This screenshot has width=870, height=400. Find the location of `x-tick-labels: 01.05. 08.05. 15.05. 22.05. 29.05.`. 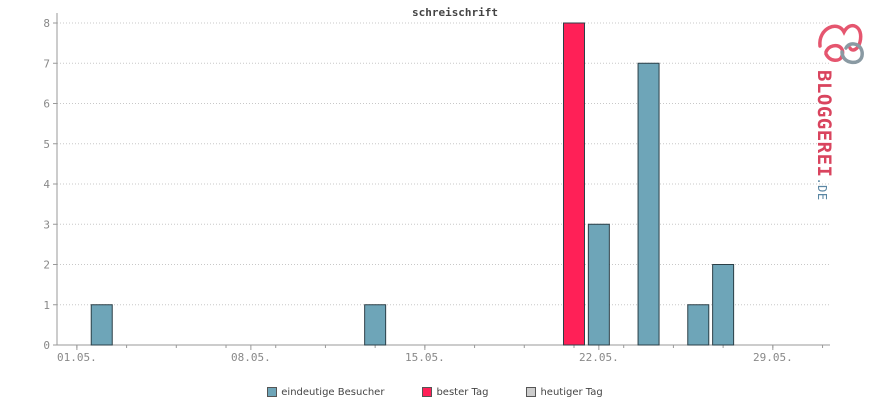

x-tick-labels: 01.05. 08.05. 15.05. 22.05. 29.05. is located at coordinates (425, 357).